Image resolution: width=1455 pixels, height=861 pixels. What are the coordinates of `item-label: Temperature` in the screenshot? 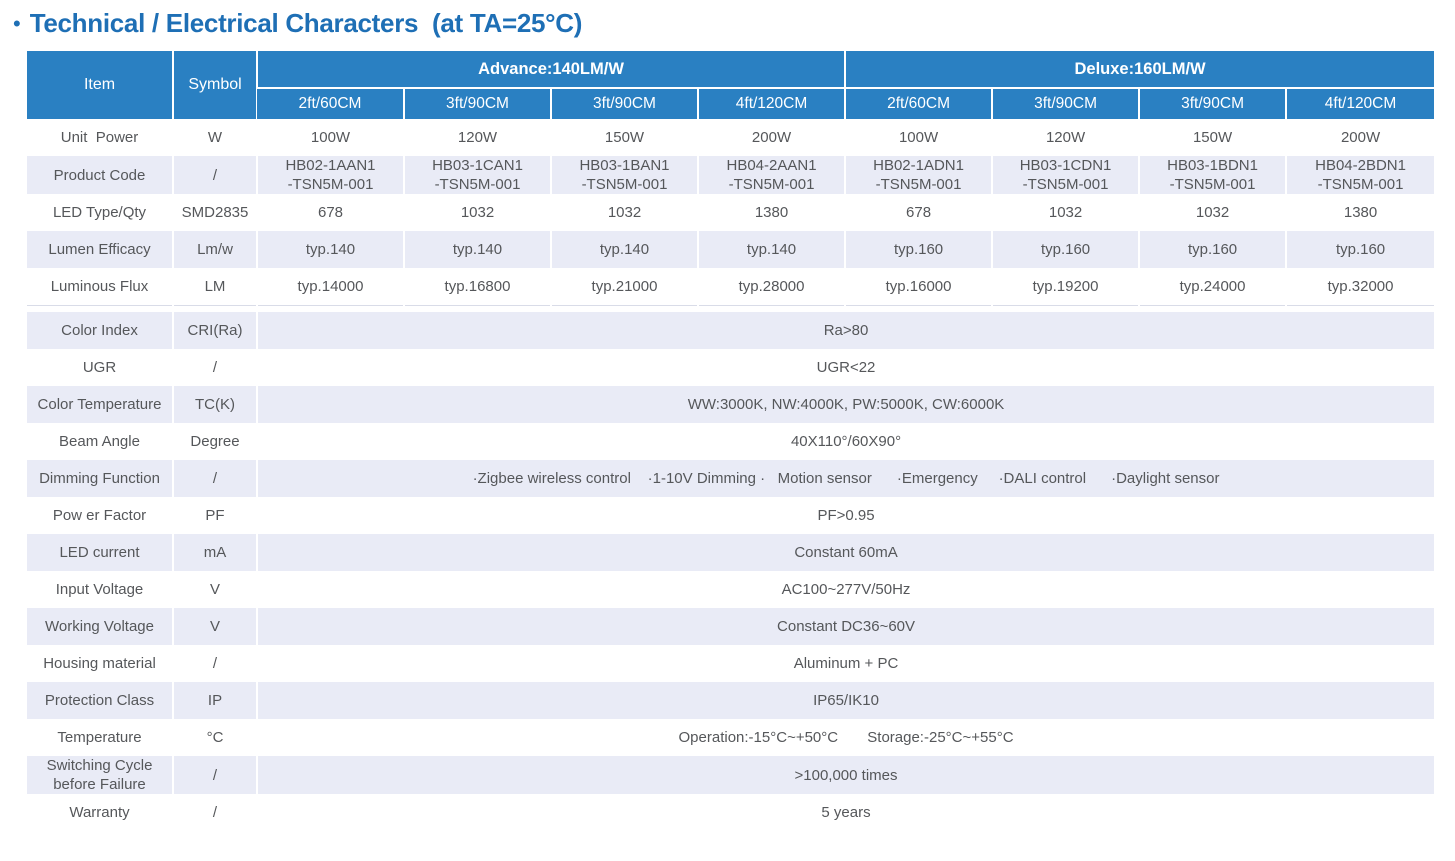 It's located at (100, 738).